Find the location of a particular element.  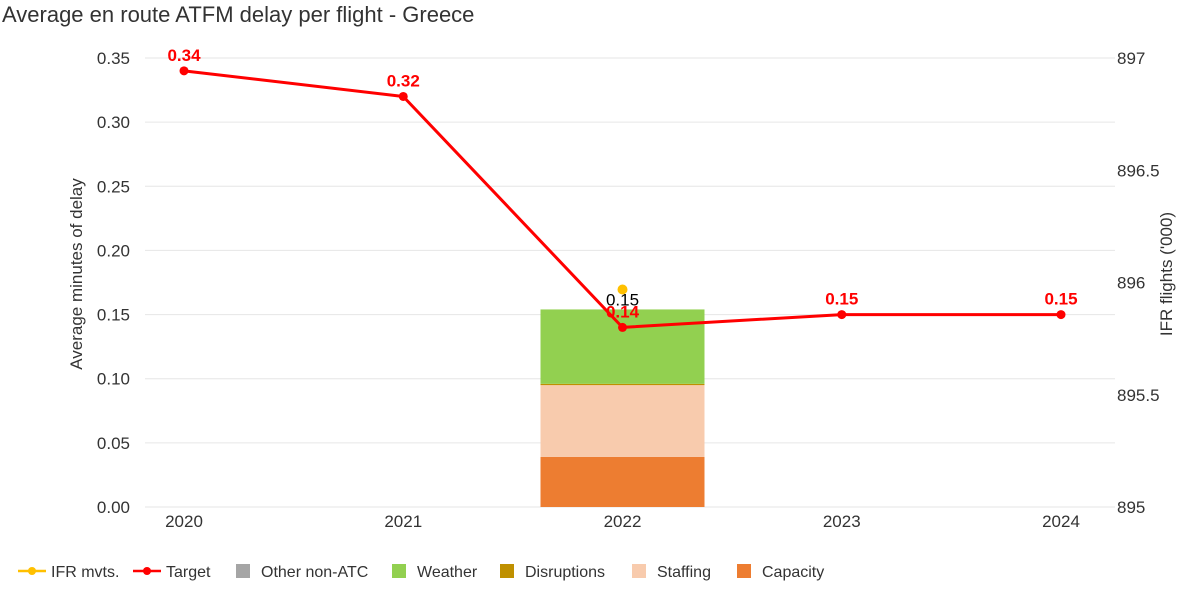

y-tick-label: 0.35 is located at coordinates (113, 58).